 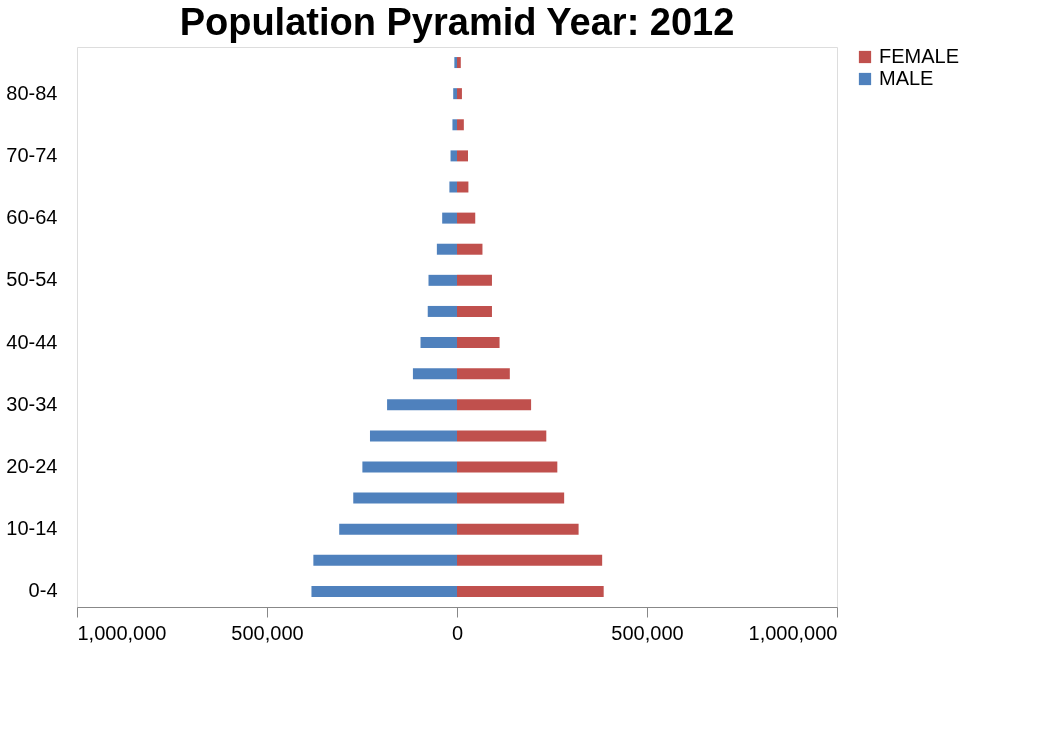 What do you see at coordinates (32, 341) in the screenshot?
I see `y-tick-label: 40-44` at bounding box center [32, 341].